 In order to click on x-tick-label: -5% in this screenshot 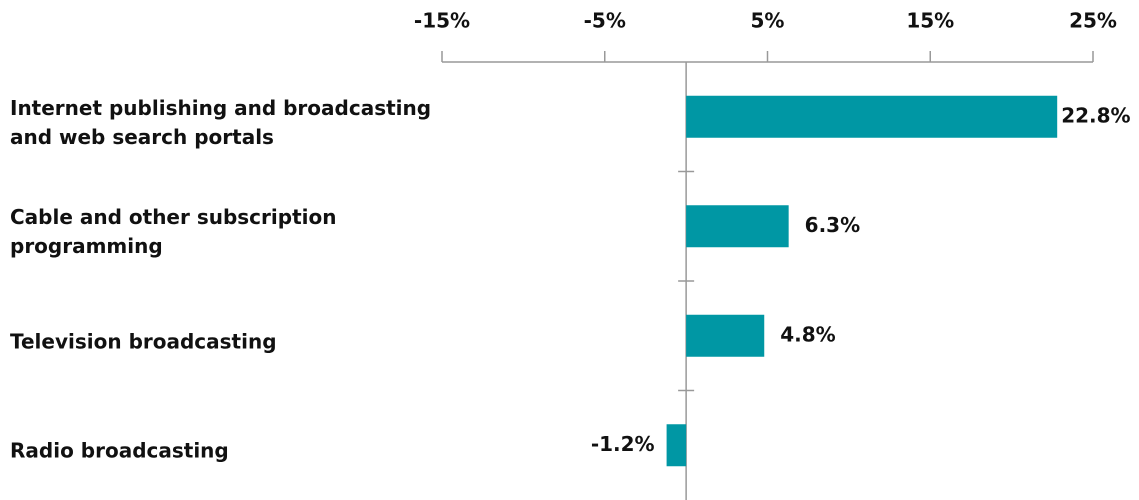, I will do `click(605, 21)`.